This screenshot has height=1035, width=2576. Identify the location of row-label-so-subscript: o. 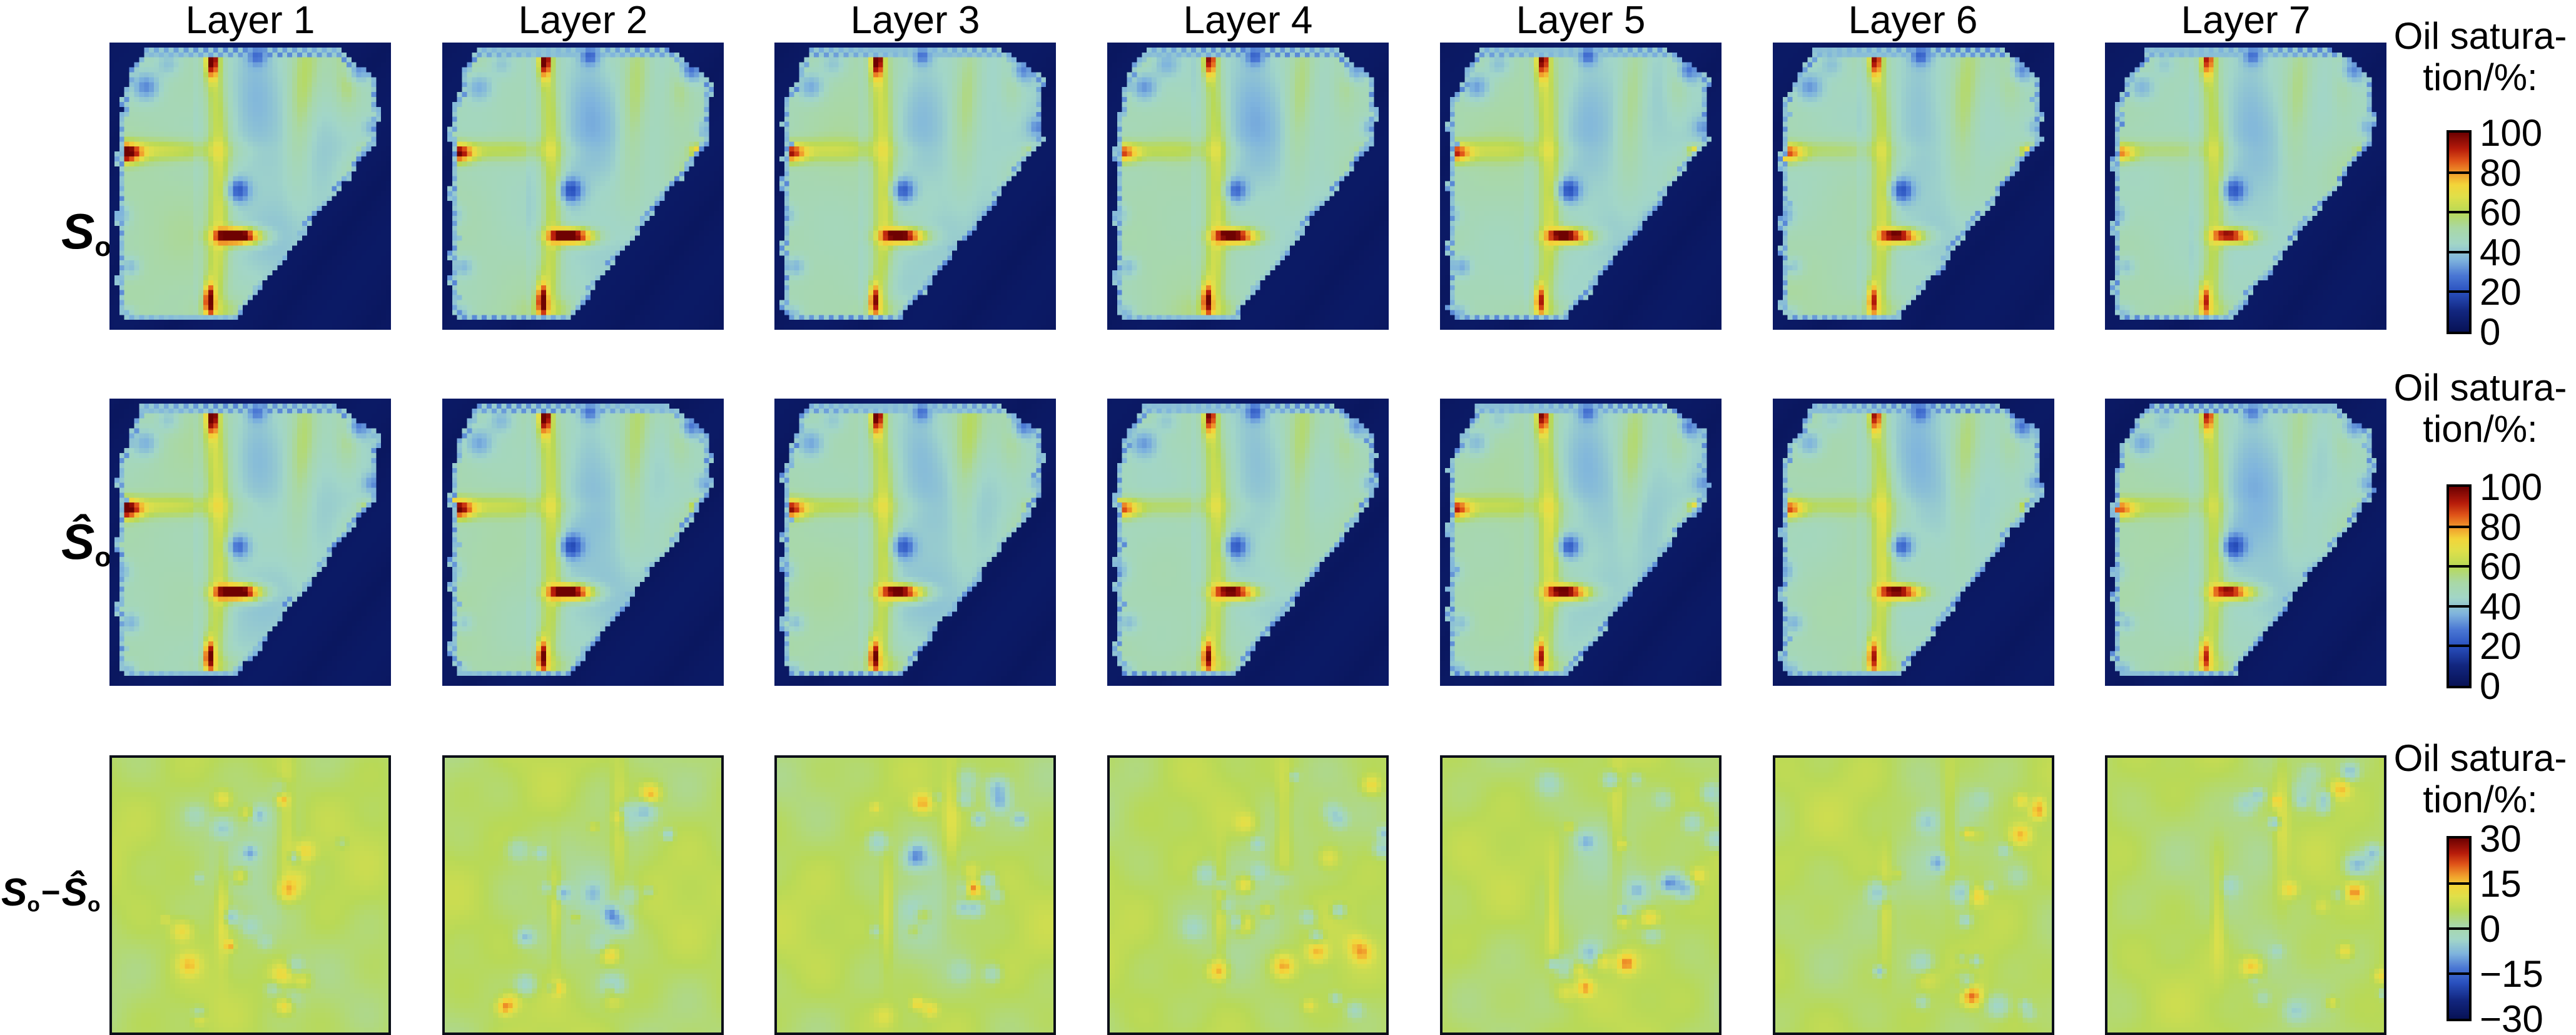
(102, 247).